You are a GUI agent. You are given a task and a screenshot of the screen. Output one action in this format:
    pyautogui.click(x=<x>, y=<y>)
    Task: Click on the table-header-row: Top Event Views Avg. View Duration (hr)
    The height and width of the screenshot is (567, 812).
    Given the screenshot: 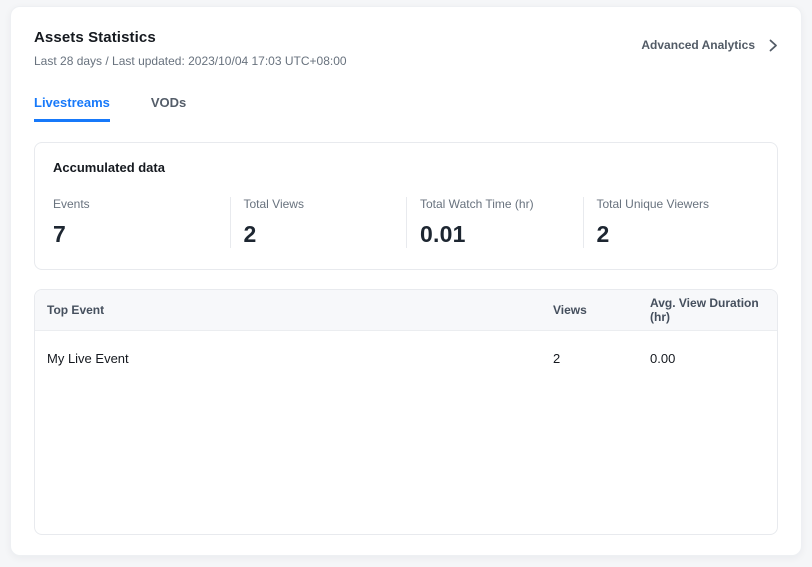 What is the action you would take?
    pyautogui.click(x=406, y=310)
    